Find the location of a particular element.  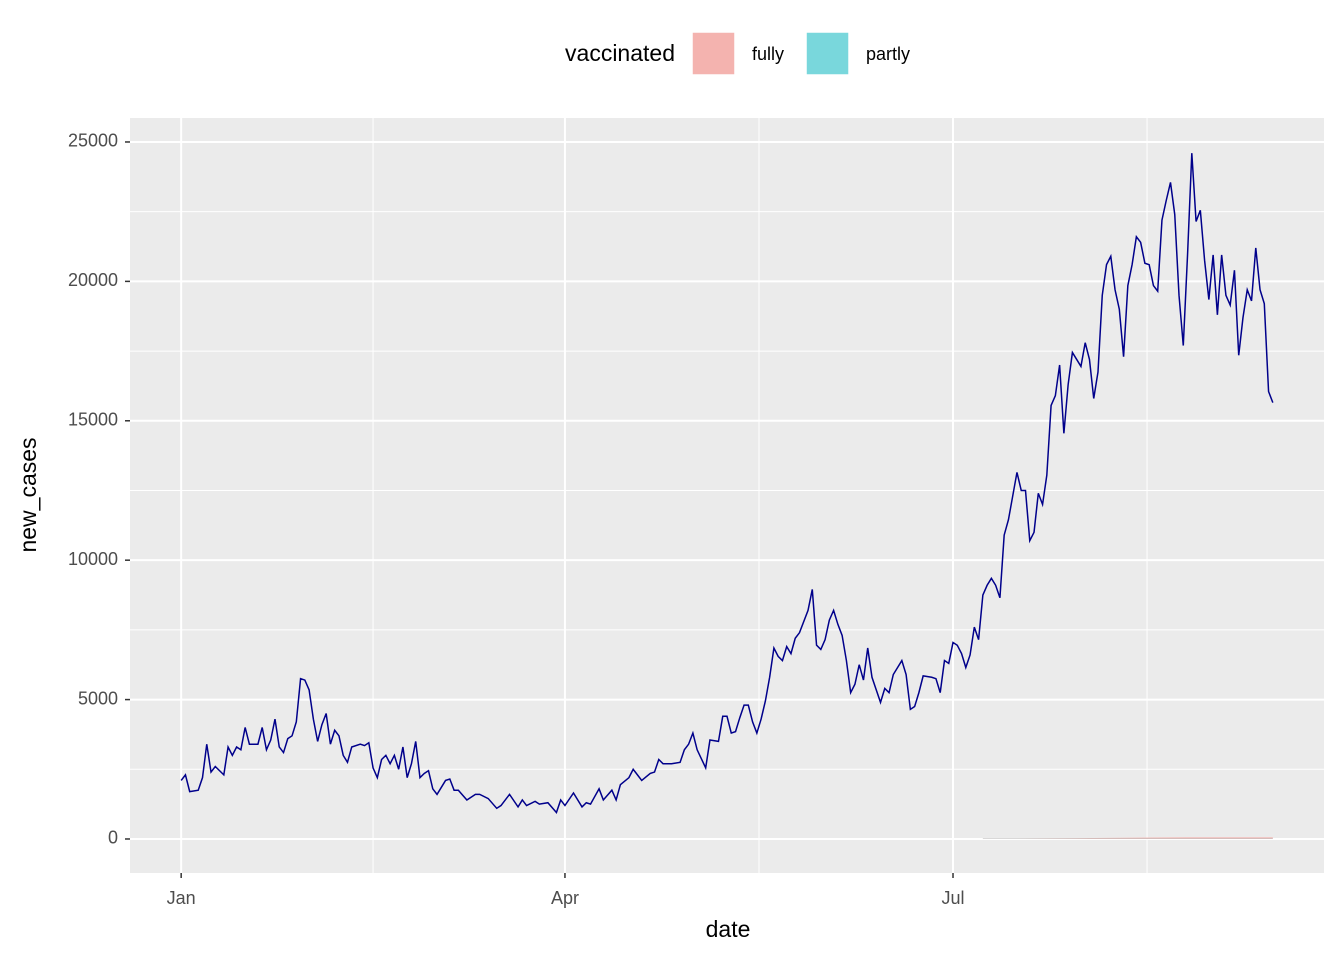

area is located at coordinates (1127, 838).